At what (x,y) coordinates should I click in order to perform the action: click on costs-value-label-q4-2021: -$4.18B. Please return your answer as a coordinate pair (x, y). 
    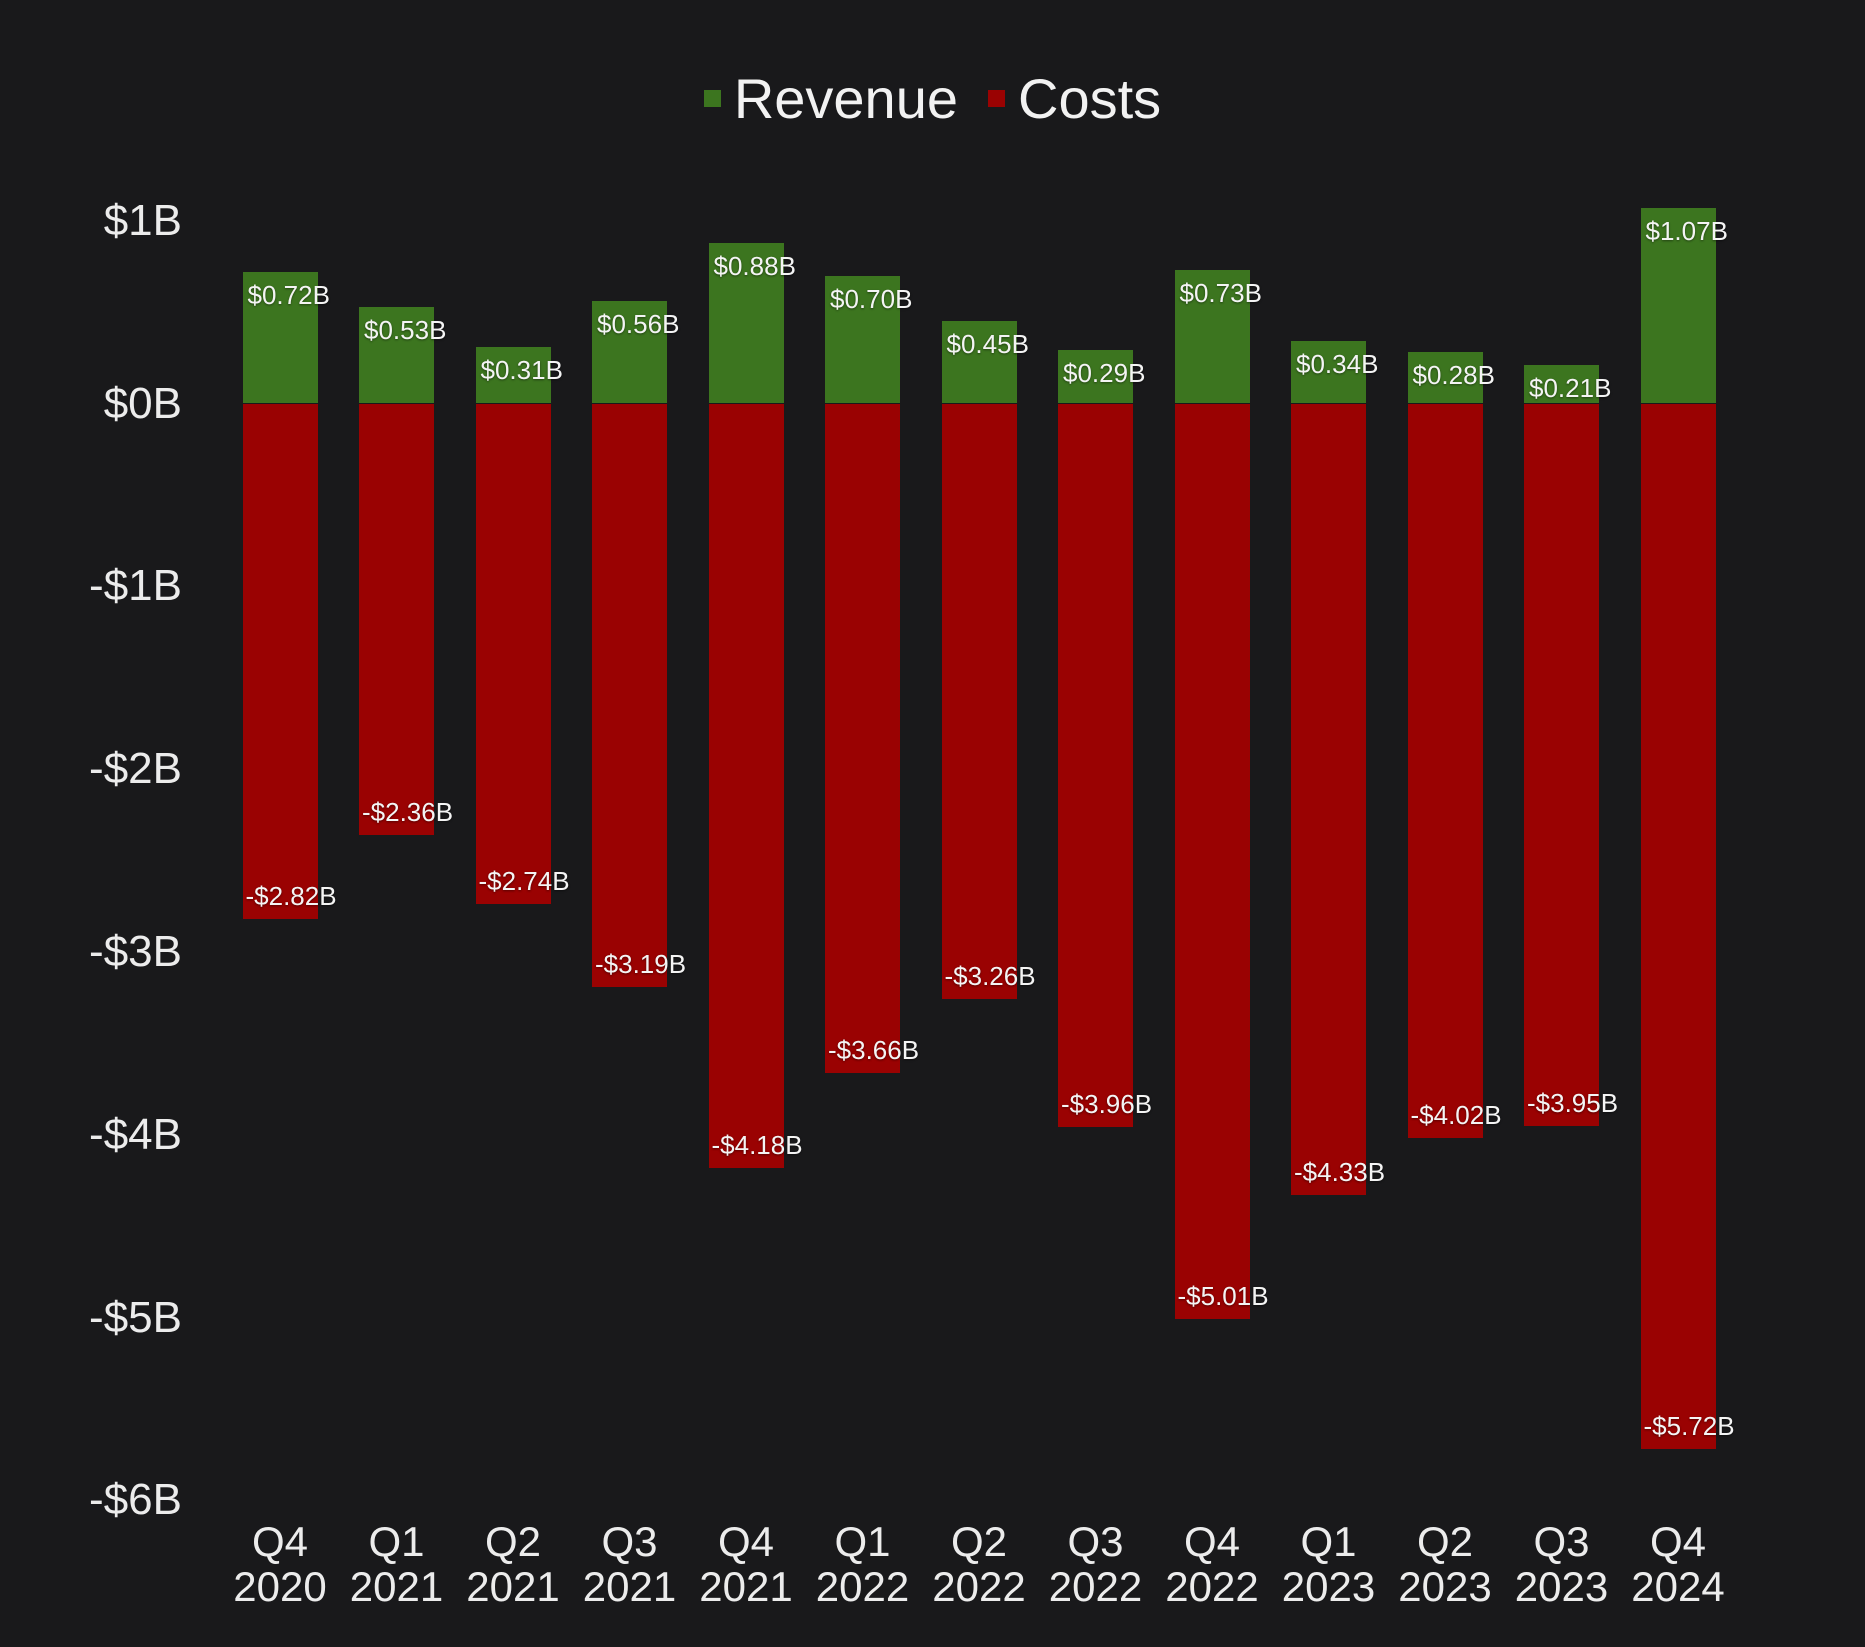
    Looking at the image, I should click on (757, 1144).